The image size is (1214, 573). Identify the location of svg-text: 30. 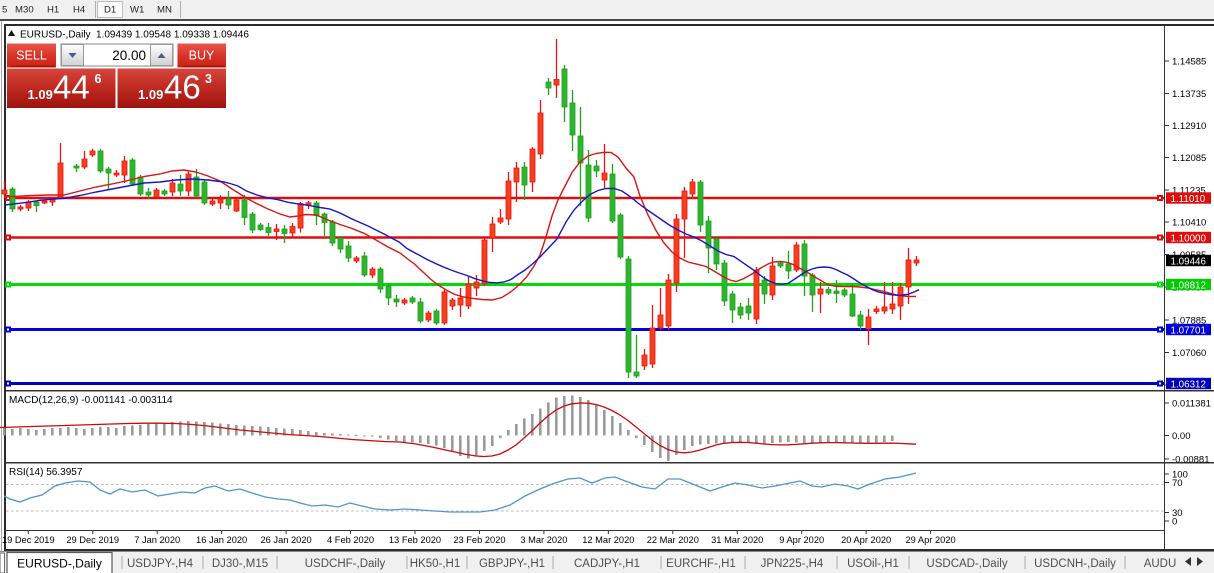
(1177, 513).